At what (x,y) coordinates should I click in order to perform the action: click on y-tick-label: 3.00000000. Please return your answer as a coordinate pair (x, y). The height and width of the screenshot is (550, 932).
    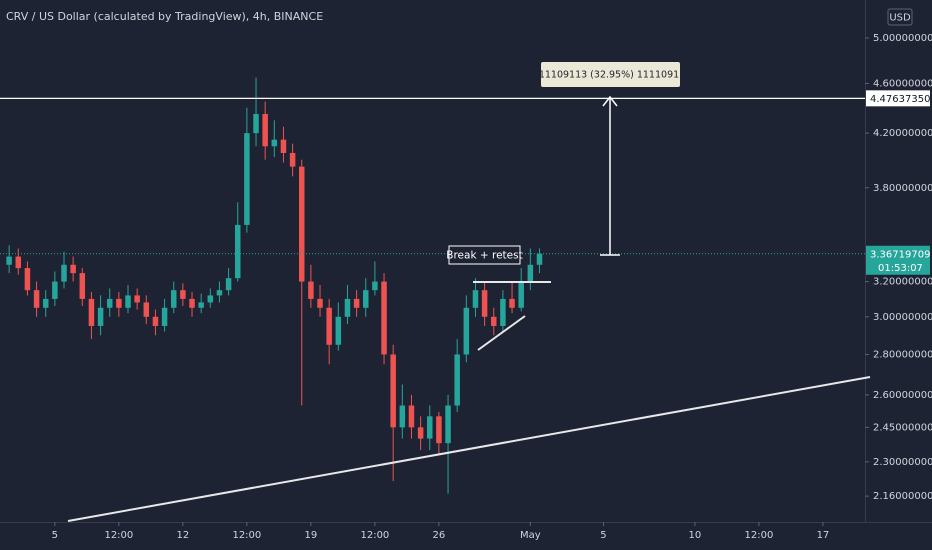
    Looking at the image, I should click on (902, 317).